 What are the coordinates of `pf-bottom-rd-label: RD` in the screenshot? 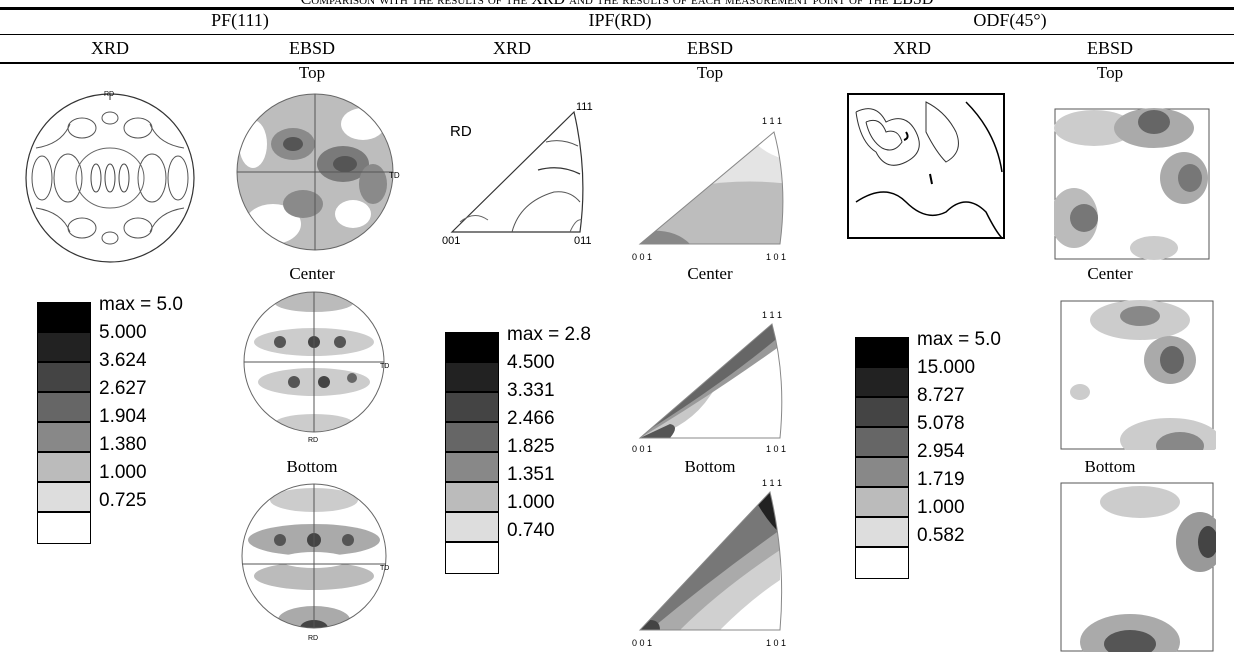 It's located at (313, 638).